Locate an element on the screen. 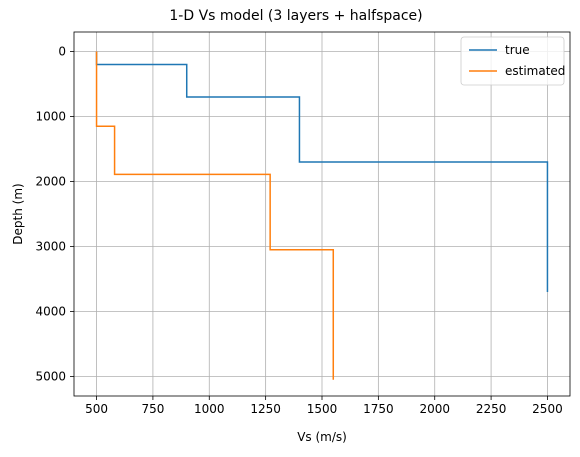 The height and width of the screenshot is (457, 580). x-tick-label: 500 is located at coordinates (96, 409).